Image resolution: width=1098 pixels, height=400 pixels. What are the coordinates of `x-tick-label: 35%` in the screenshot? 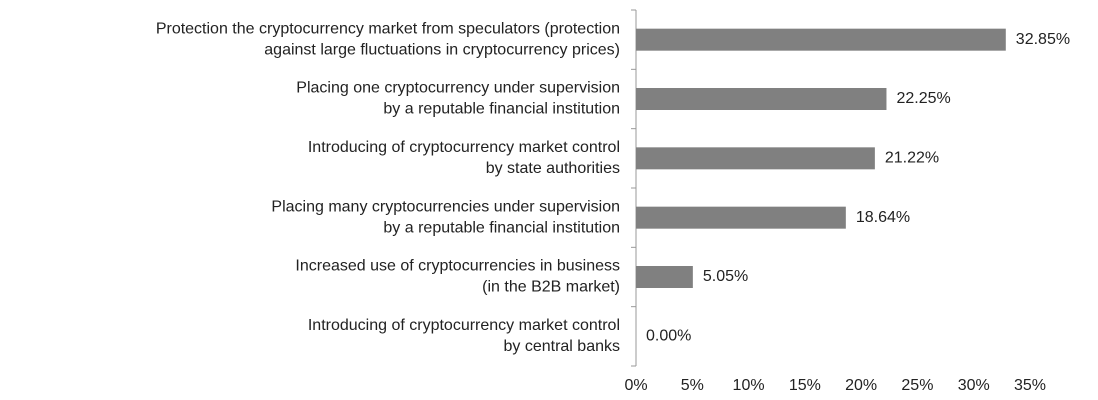 It's located at (1030, 385).